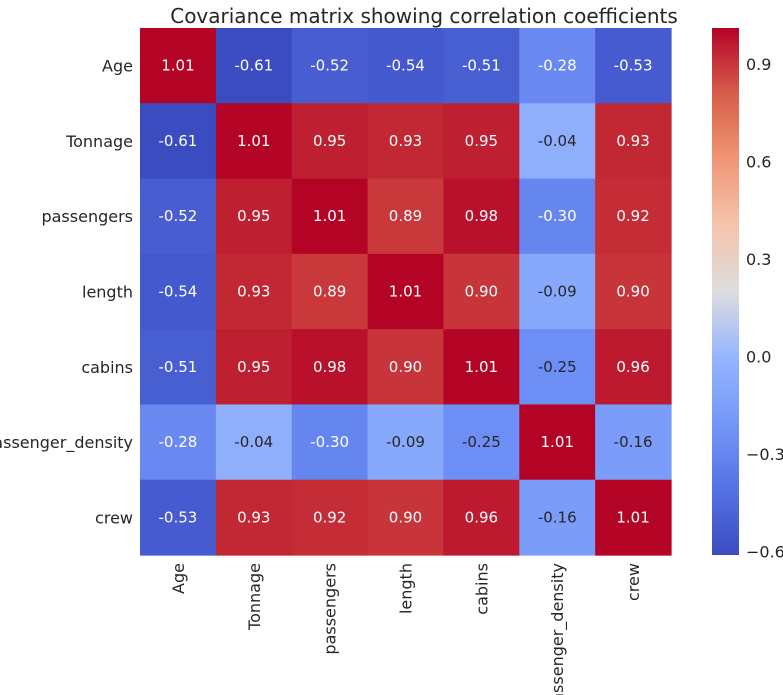  I want to click on y-tick-label-5: passenger_density, so click(66, 443).